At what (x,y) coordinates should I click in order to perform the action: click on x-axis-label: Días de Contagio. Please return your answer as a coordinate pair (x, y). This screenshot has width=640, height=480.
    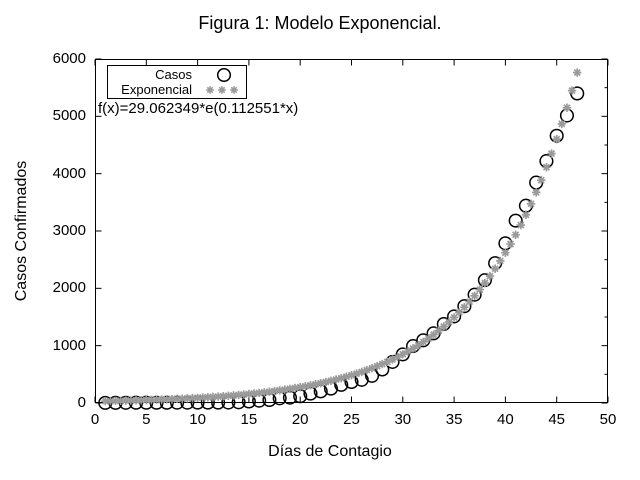
    Looking at the image, I should click on (330, 451).